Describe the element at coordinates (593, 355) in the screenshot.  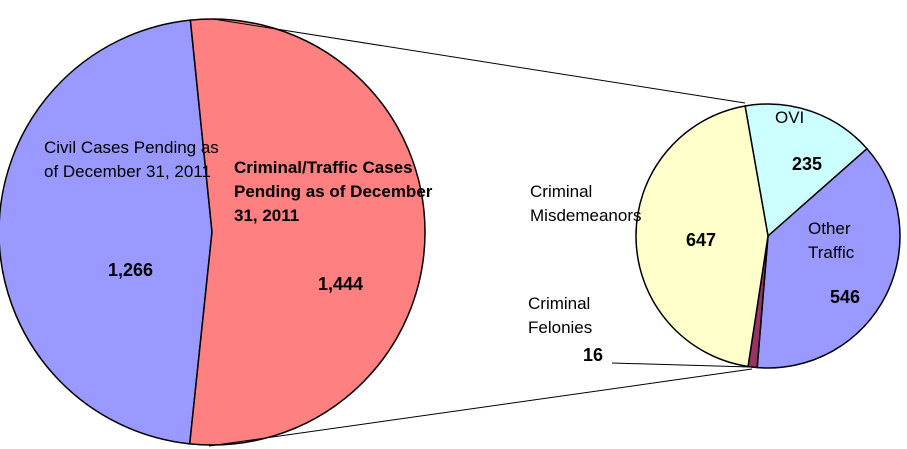
I see `value-label: 16` at that location.